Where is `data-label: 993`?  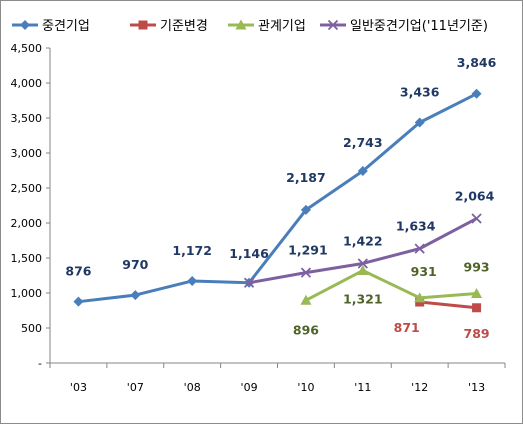
data-label: 993 is located at coordinates (477, 266).